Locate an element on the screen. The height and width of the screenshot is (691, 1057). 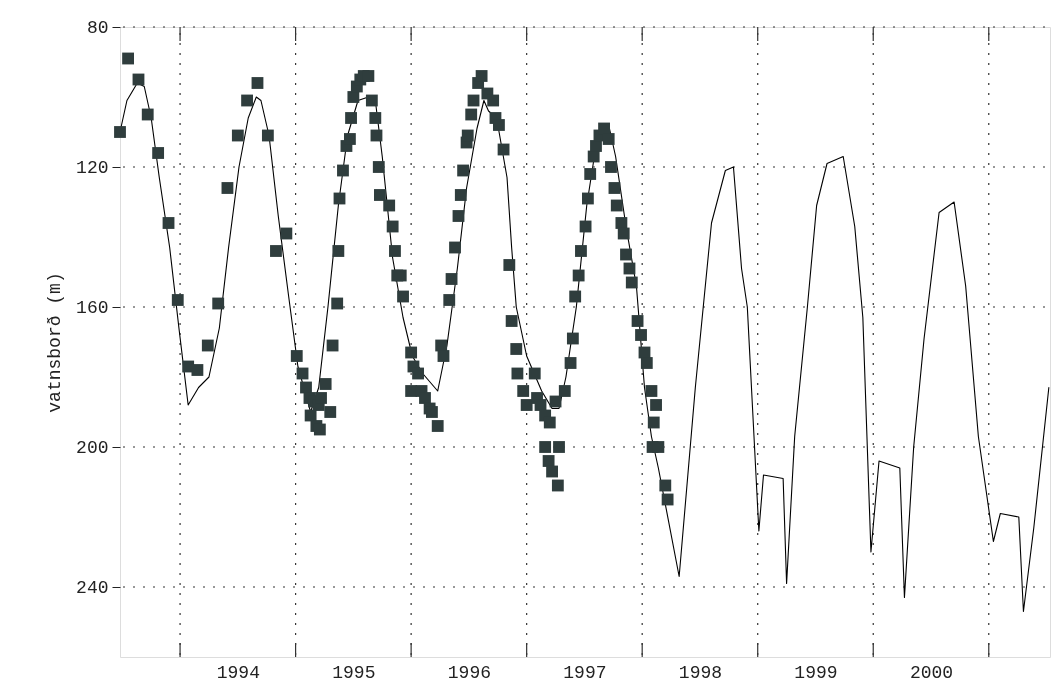
y-tick-label: 160 is located at coordinates (92, 307).